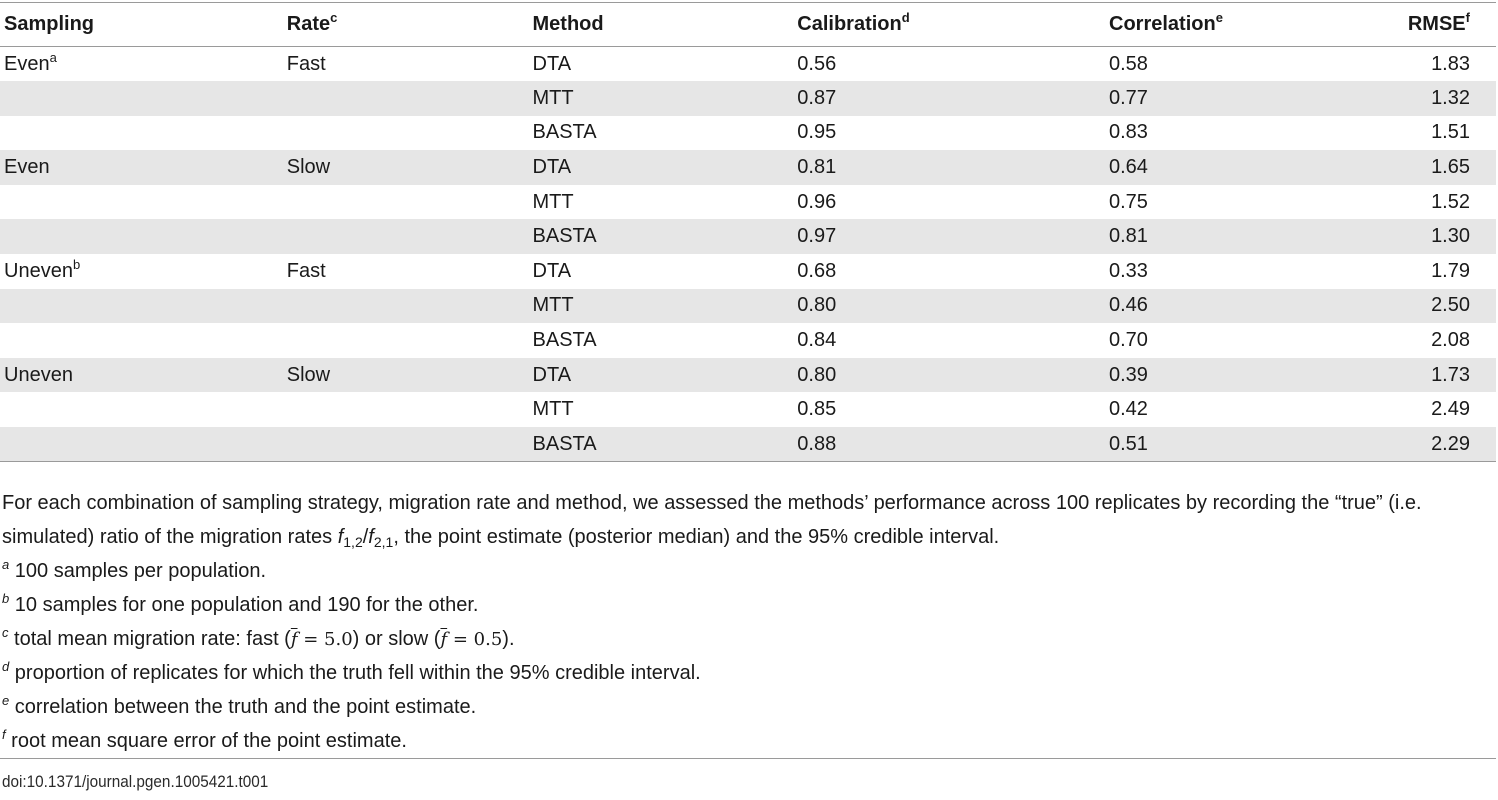 The image size is (1498, 800). I want to click on cell-correlation: 0.42, so click(1128, 409).